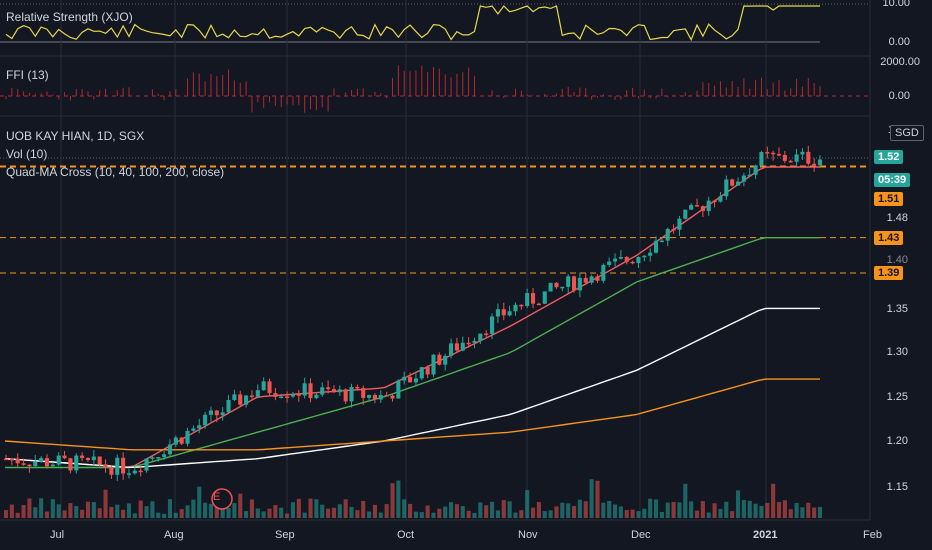 This screenshot has height=550, width=932. Describe the element at coordinates (222, 499) in the screenshot. I see `earnings-marker-icon` at that location.